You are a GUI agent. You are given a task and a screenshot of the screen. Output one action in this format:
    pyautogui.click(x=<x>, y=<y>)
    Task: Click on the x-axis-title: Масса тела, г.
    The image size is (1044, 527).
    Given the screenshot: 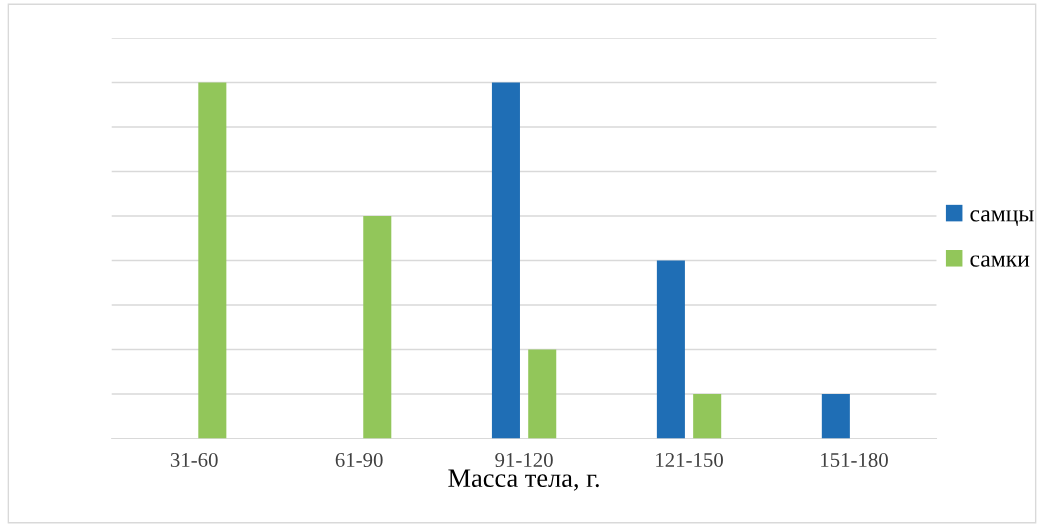 What is the action you would take?
    pyautogui.click(x=523, y=480)
    